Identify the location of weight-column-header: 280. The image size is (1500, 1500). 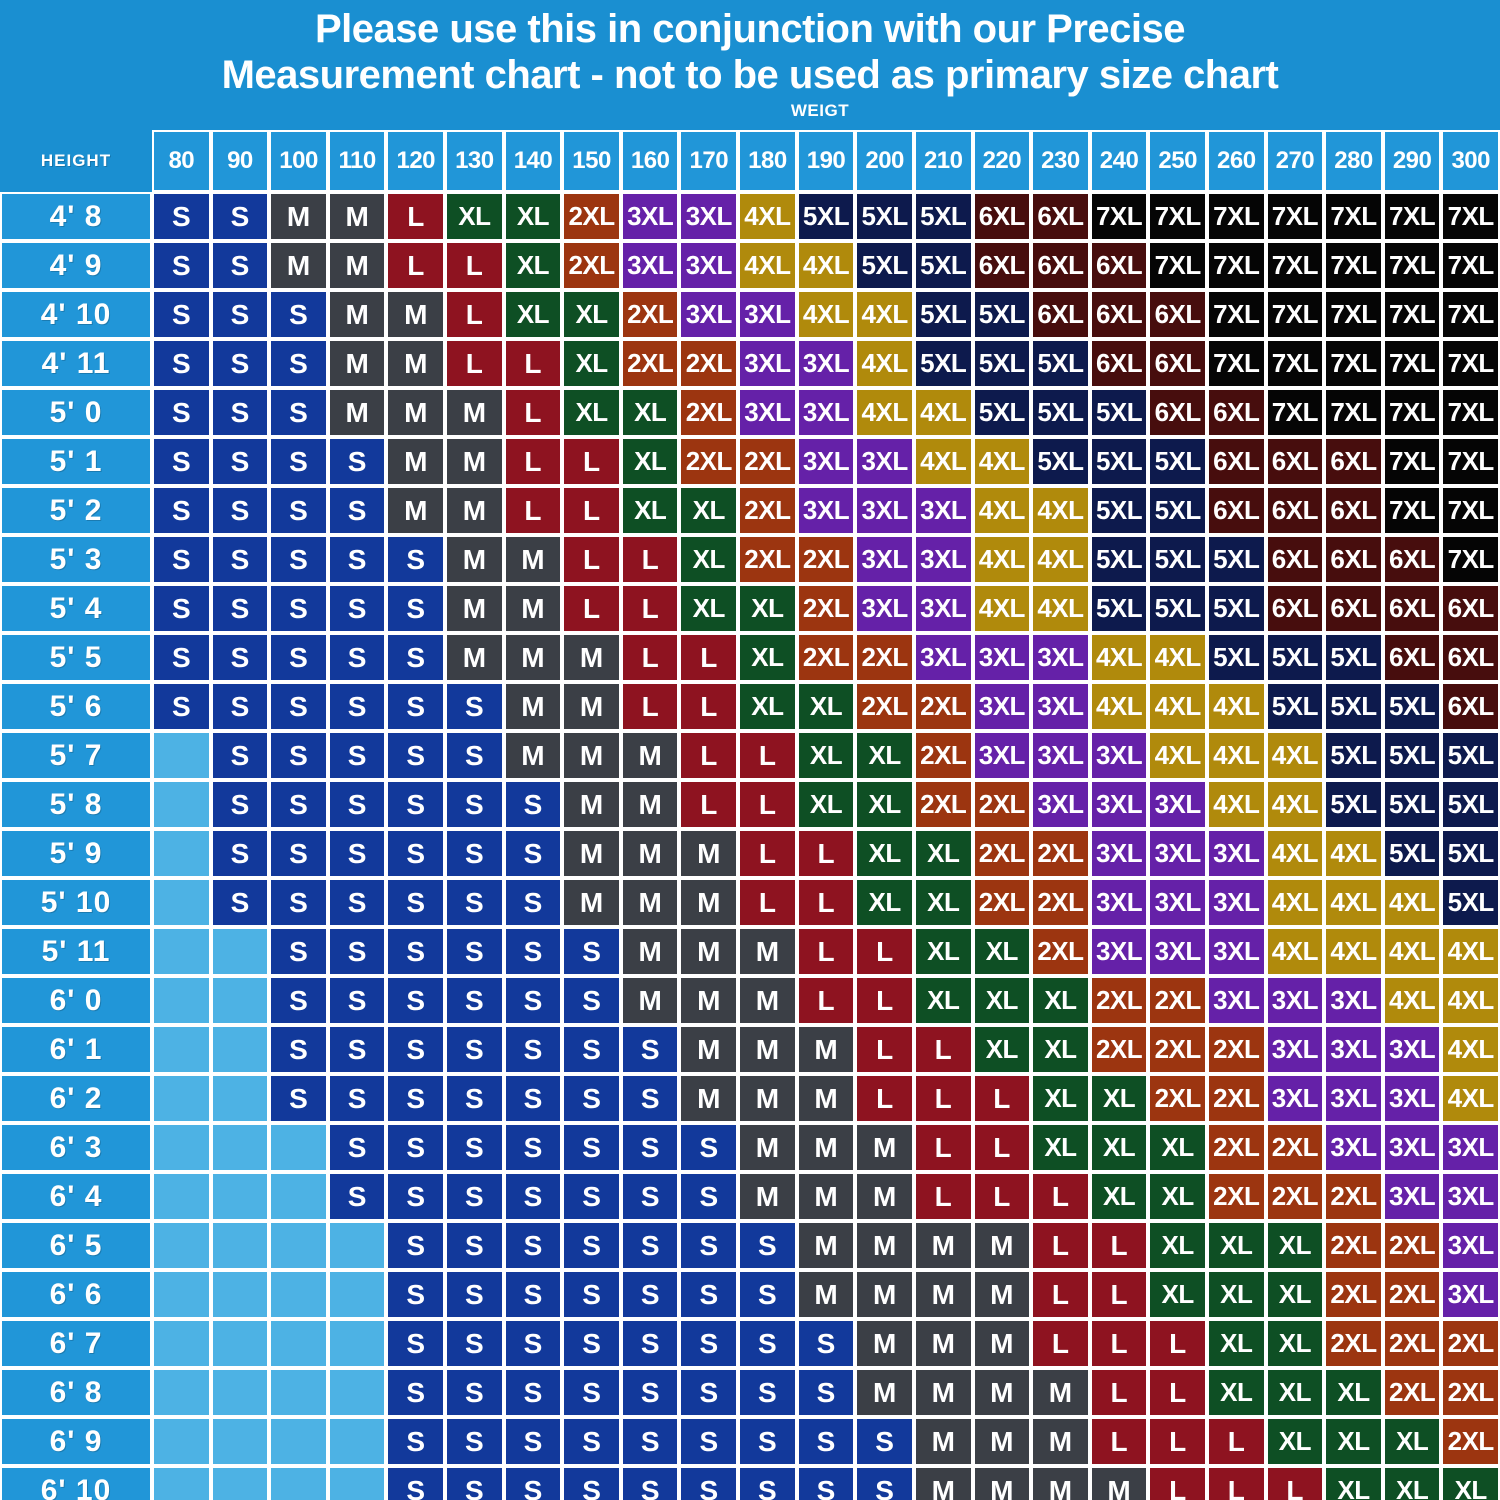
(1353, 161).